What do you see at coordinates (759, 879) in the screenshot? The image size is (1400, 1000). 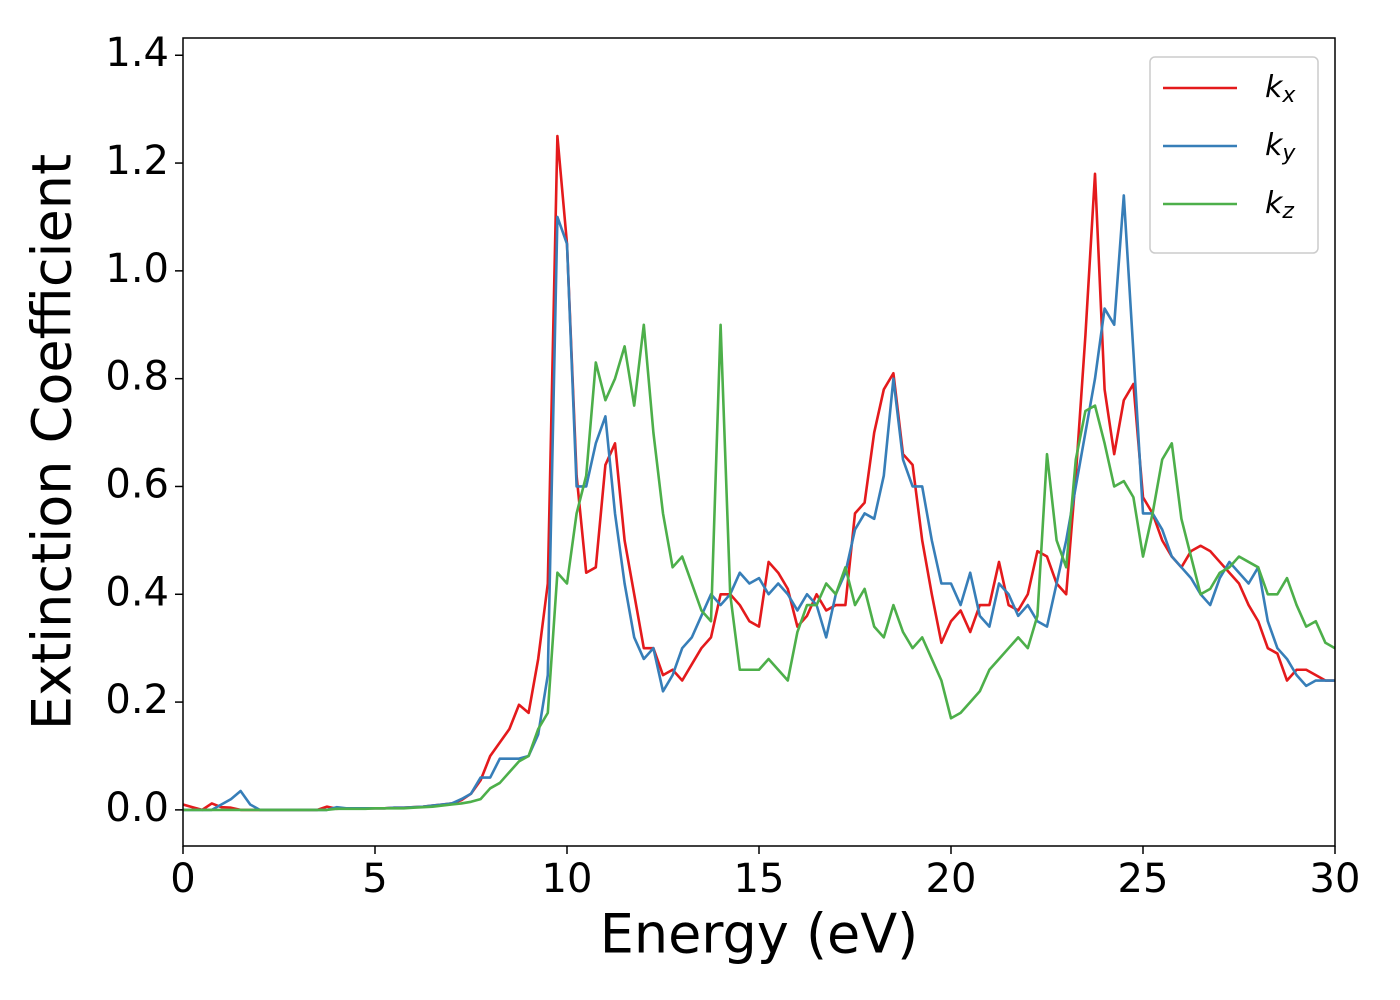 I see `x-tick-label: 15` at bounding box center [759, 879].